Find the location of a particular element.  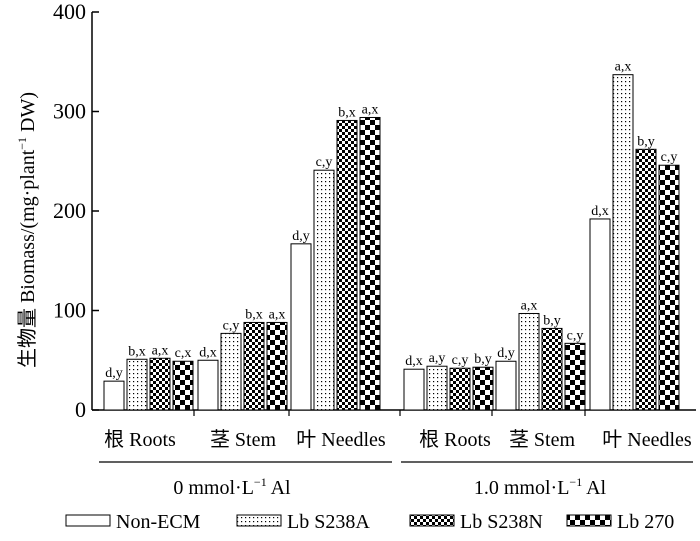

y-tick-label: 100 is located at coordinates (69, 310).